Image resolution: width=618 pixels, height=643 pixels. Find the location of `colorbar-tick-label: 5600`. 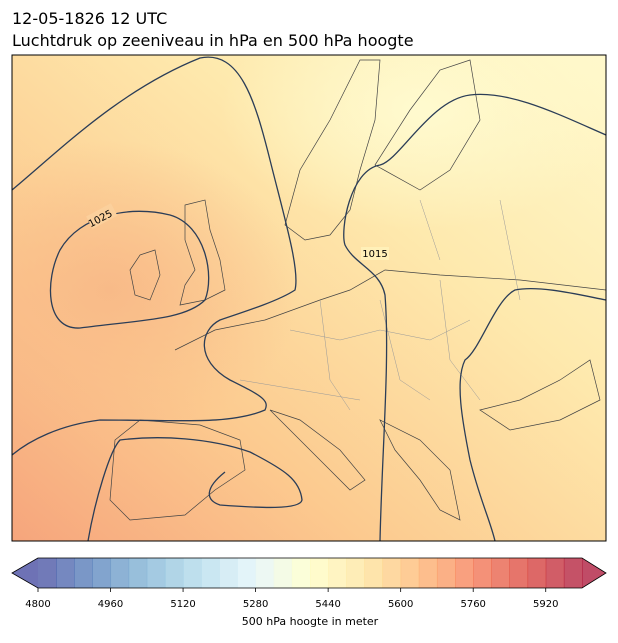

colorbar-tick-label: 5600 is located at coordinates (400, 604).